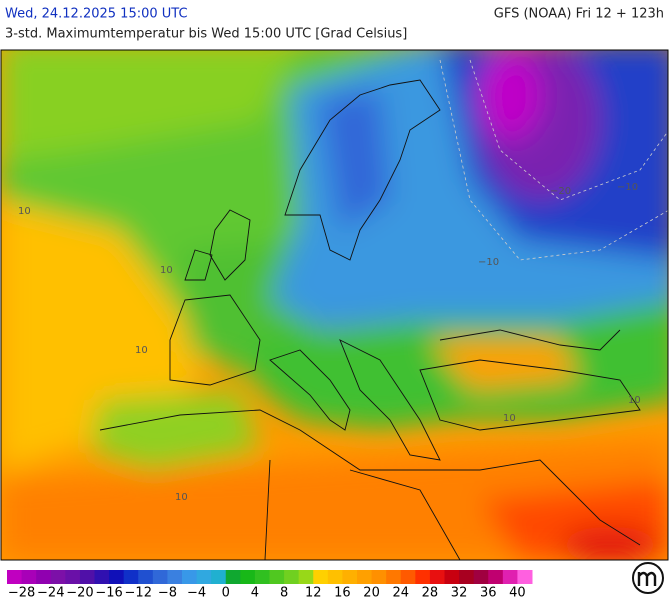 This screenshot has height=600, width=669. I want to click on colorbar: −28 −24 −20 −16 −12 −8 −4 0 4 8 12 16 20 24 28 32 36 40, so click(270, 585).